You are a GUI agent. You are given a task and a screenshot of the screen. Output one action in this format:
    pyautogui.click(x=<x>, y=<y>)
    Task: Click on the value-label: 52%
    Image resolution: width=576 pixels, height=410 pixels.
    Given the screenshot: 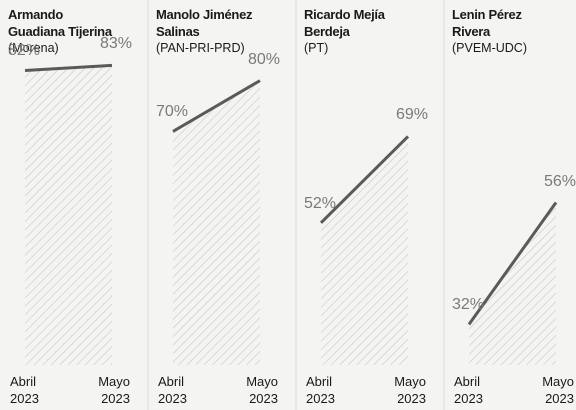 What is the action you would take?
    pyautogui.click(x=320, y=203)
    